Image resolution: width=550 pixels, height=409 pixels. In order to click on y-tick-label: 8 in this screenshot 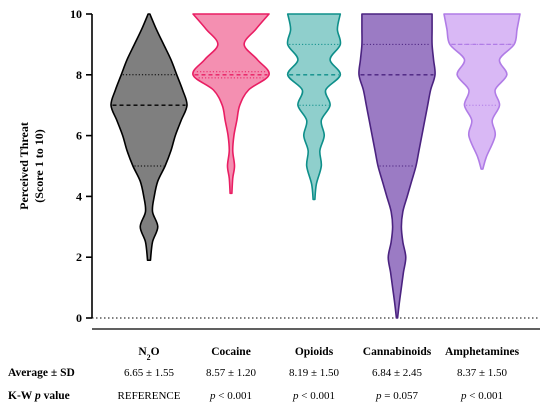, I will do `click(79, 75)`.